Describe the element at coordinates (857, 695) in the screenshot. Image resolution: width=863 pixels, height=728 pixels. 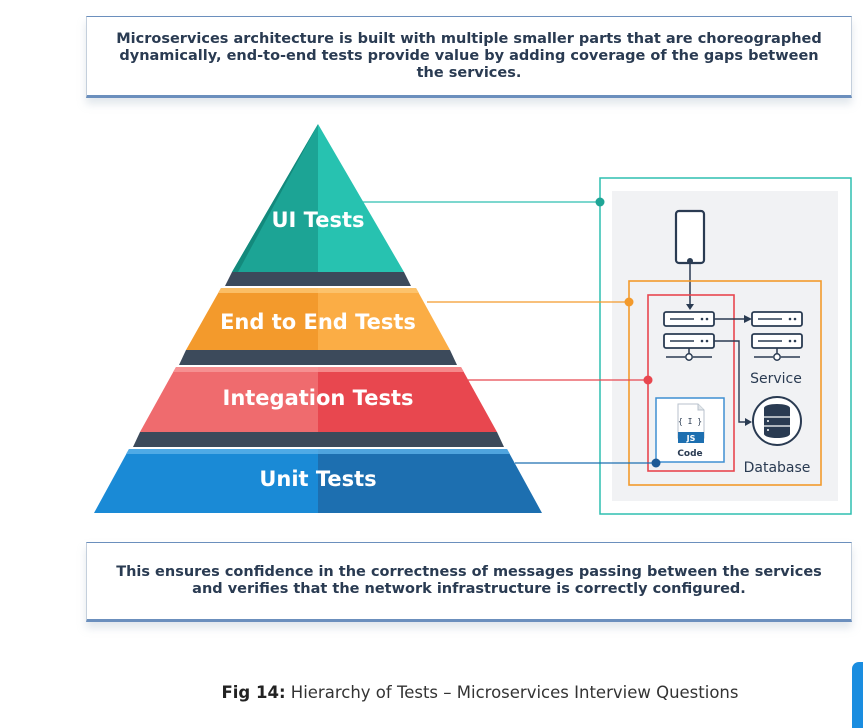
I see `side-tab-button` at that location.